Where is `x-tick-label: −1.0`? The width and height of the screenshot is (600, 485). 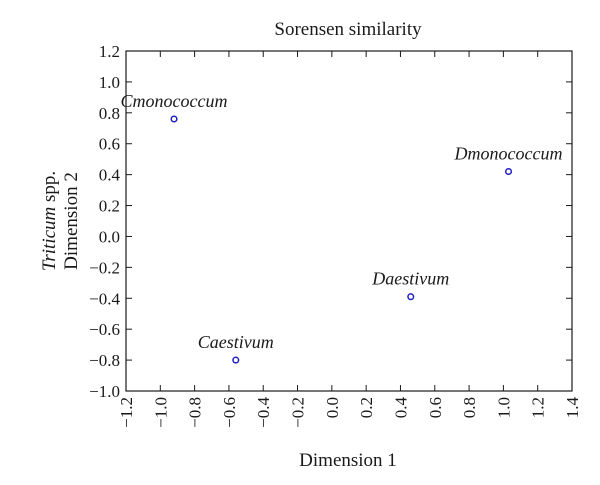
x-tick-label: −1.0 is located at coordinates (160, 412).